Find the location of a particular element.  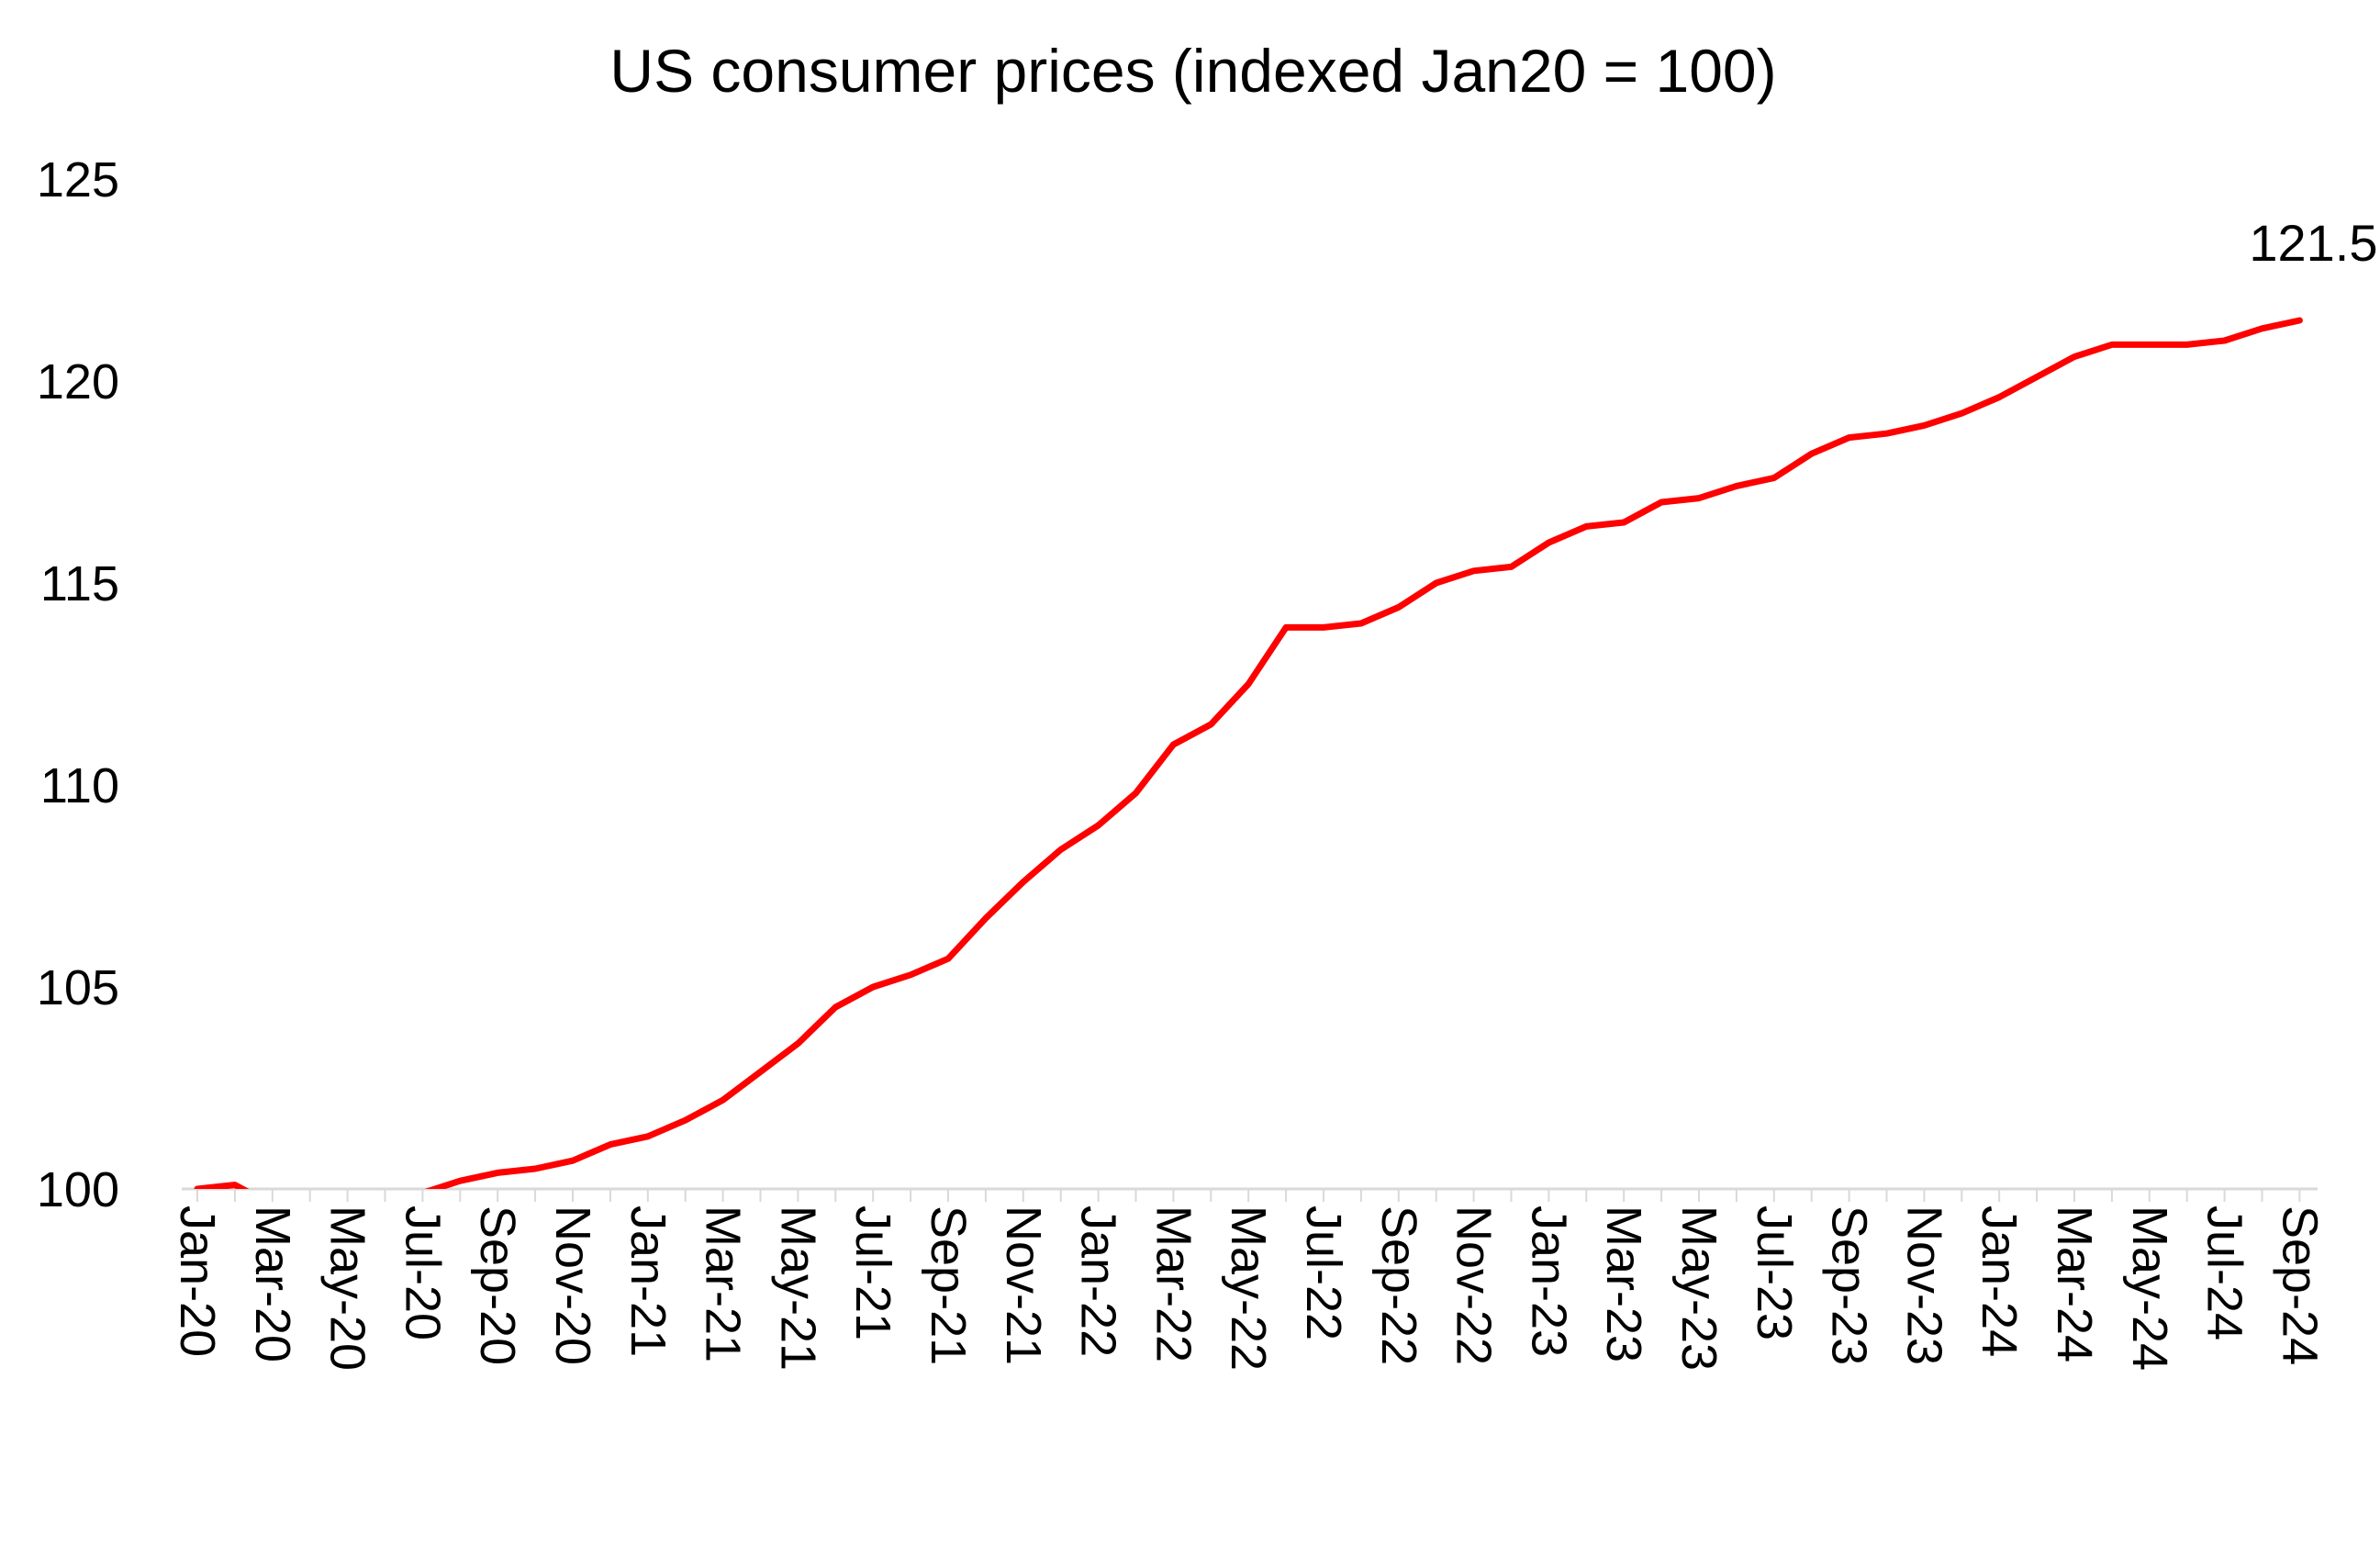

x-tick-label: Jul-22 is located at coordinates (1323, 1272).